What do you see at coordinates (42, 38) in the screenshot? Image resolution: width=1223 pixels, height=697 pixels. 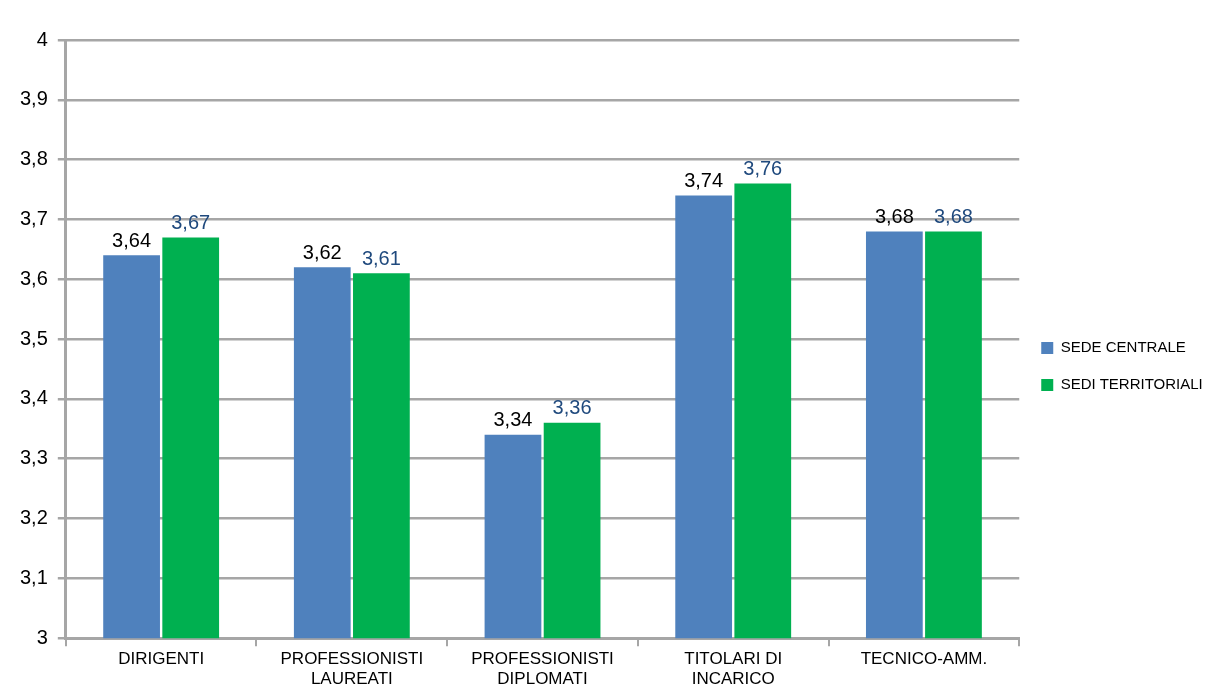 I see `y-tick-label: 4` at bounding box center [42, 38].